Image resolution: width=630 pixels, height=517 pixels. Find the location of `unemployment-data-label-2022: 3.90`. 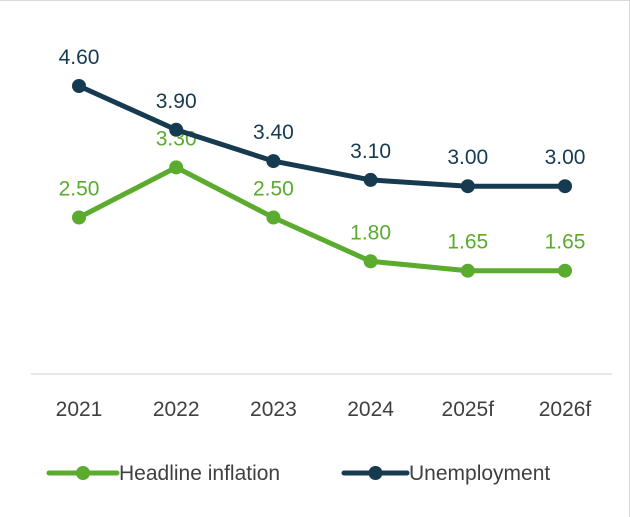

unemployment-data-label-2022: 3.90 is located at coordinates (176, 101).